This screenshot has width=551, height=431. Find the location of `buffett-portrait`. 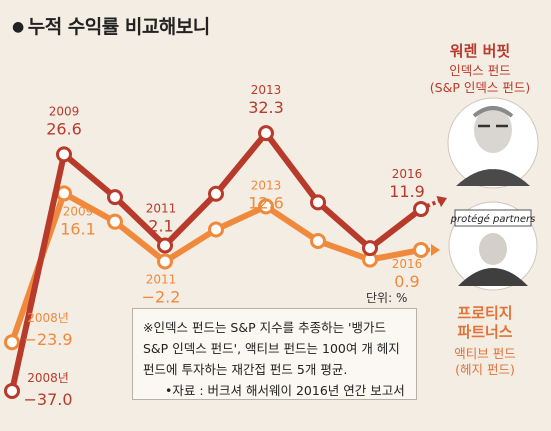

buffett-portrait is located at coordinates (493, 143).